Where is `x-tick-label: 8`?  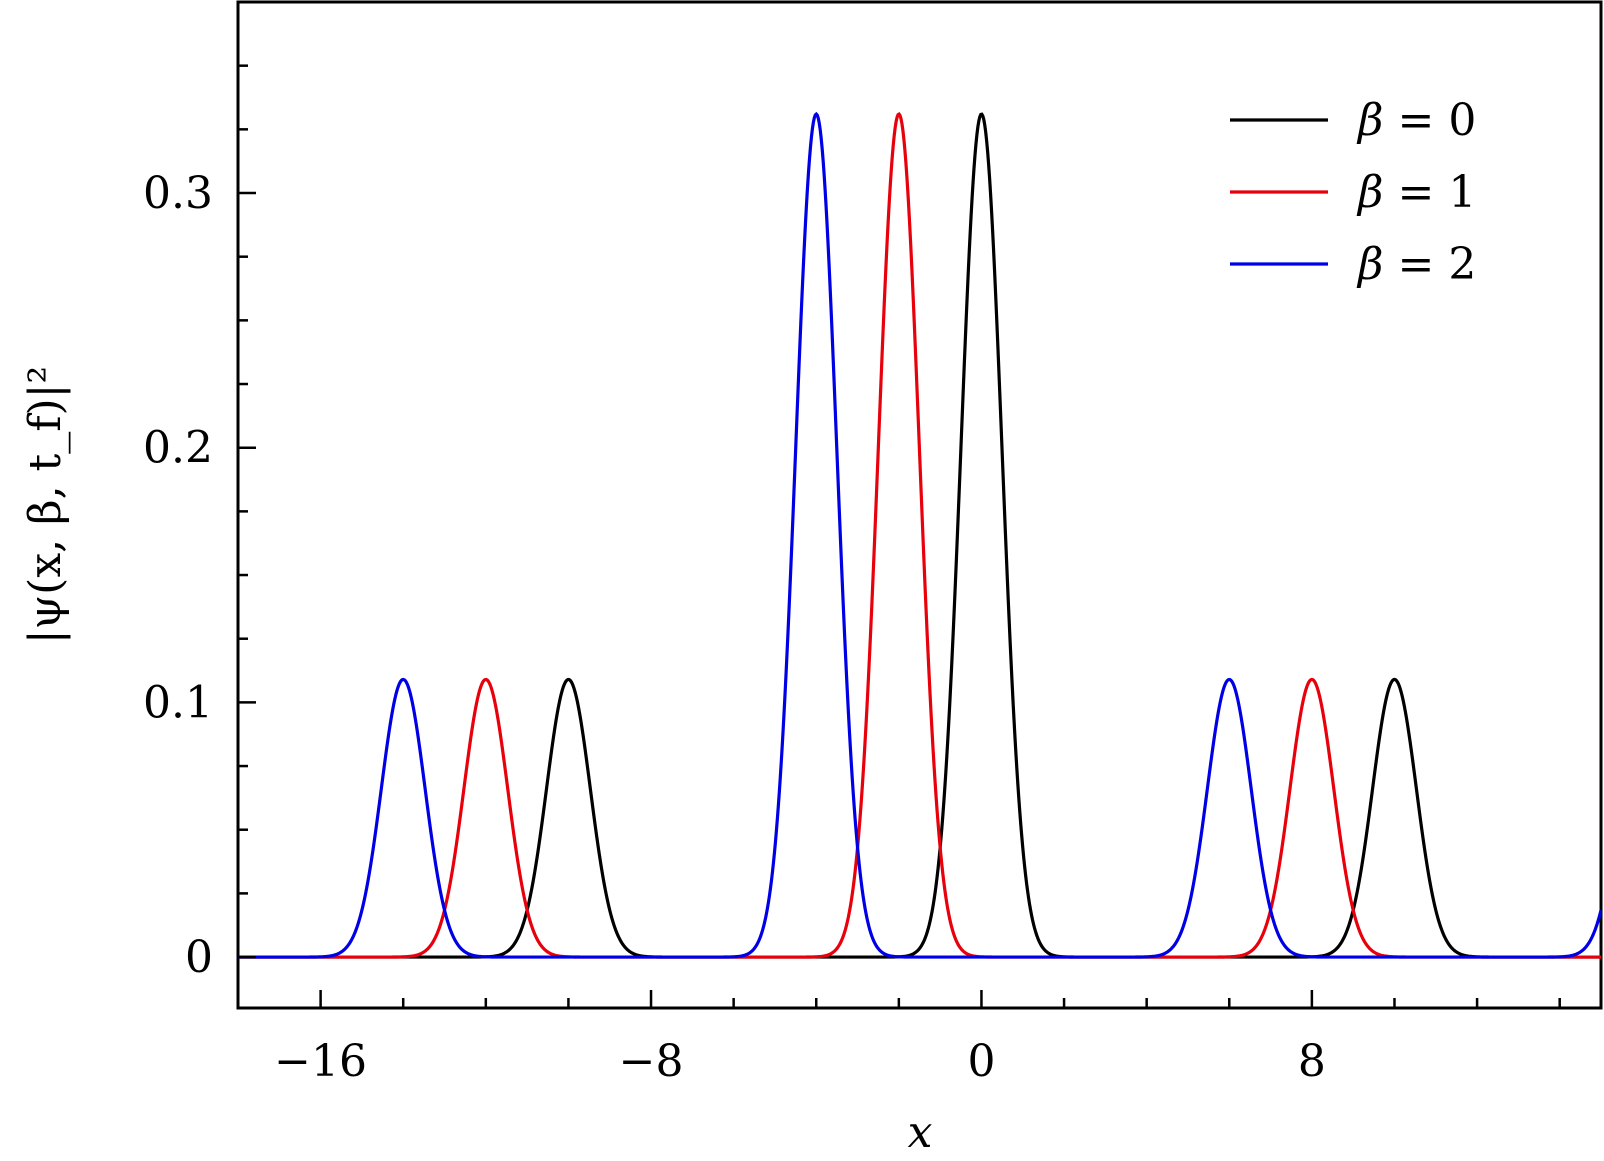
x-tick-label: 8 is located at coordinates (1312, 1061).